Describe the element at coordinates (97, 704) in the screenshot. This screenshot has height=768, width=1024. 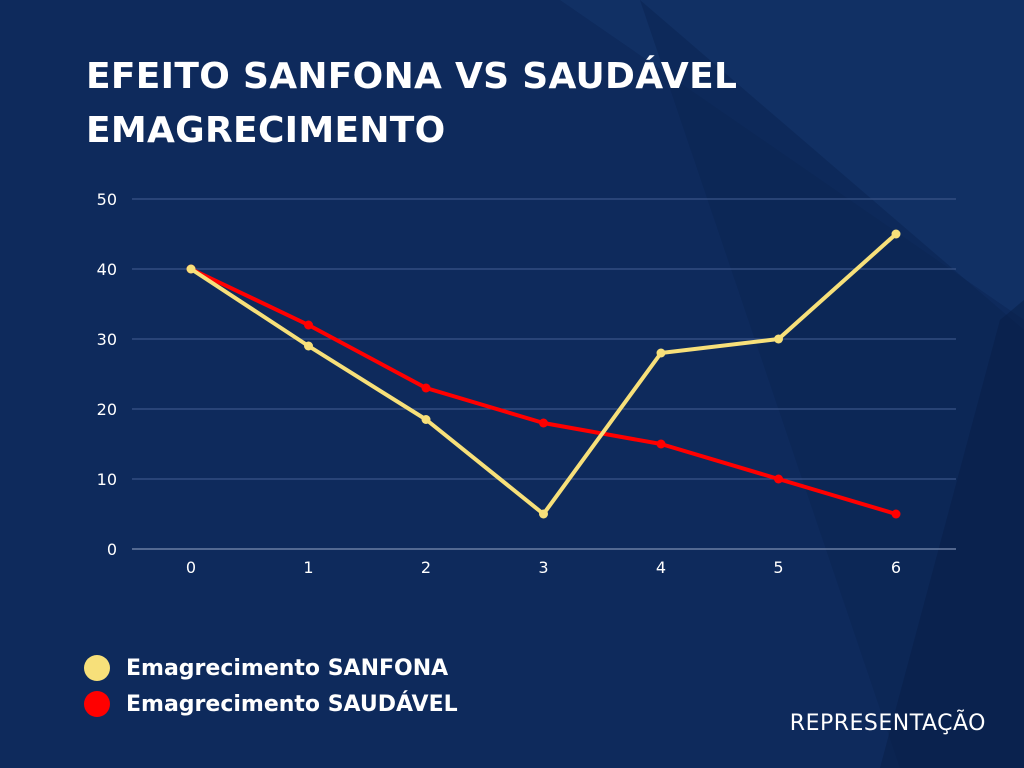
I see `legend-marker-saudavel` at that location.